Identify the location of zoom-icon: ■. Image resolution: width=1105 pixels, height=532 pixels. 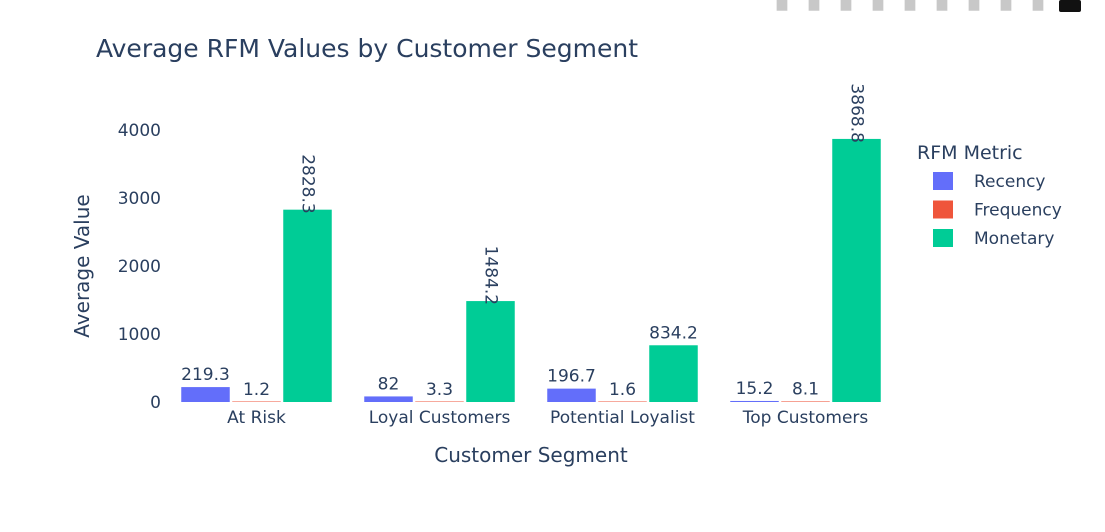
(814, 6).